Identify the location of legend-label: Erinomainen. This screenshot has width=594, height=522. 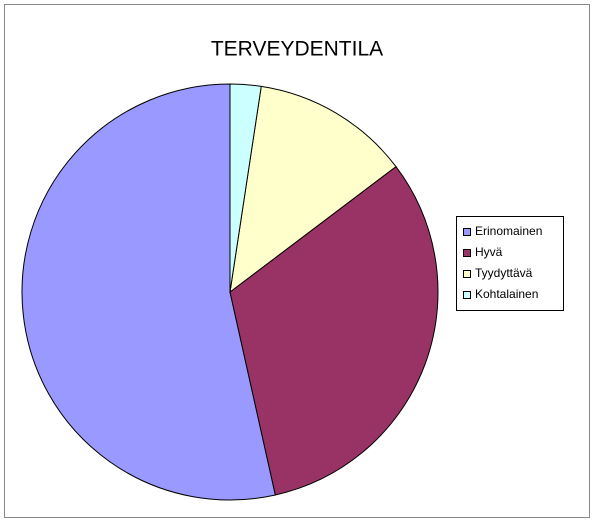
(508, 231).